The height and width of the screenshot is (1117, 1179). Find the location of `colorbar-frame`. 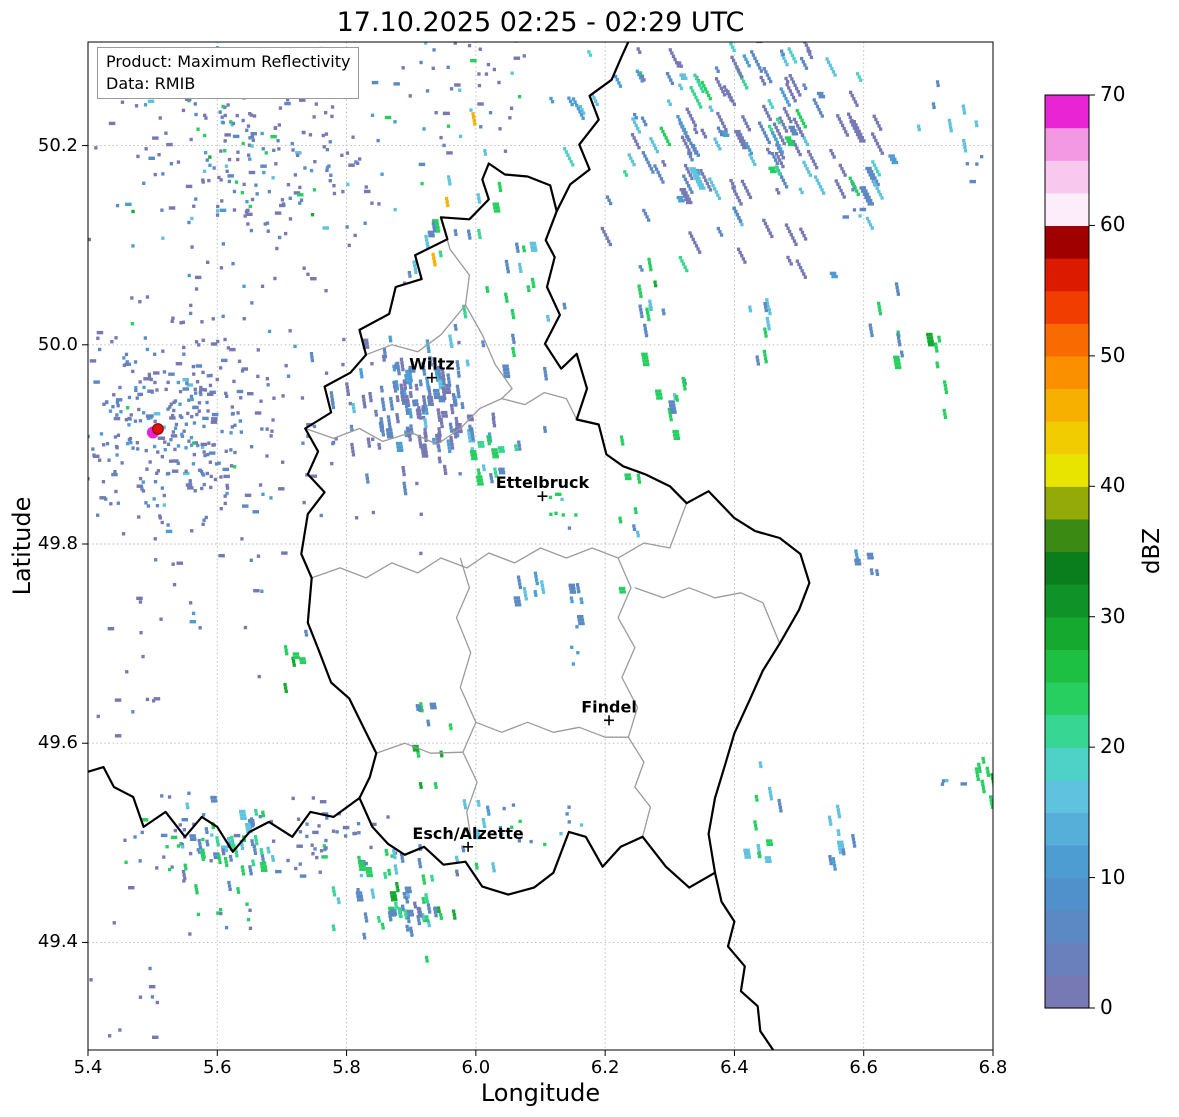

colorbar-frame is located at coordinates (1067, 551).